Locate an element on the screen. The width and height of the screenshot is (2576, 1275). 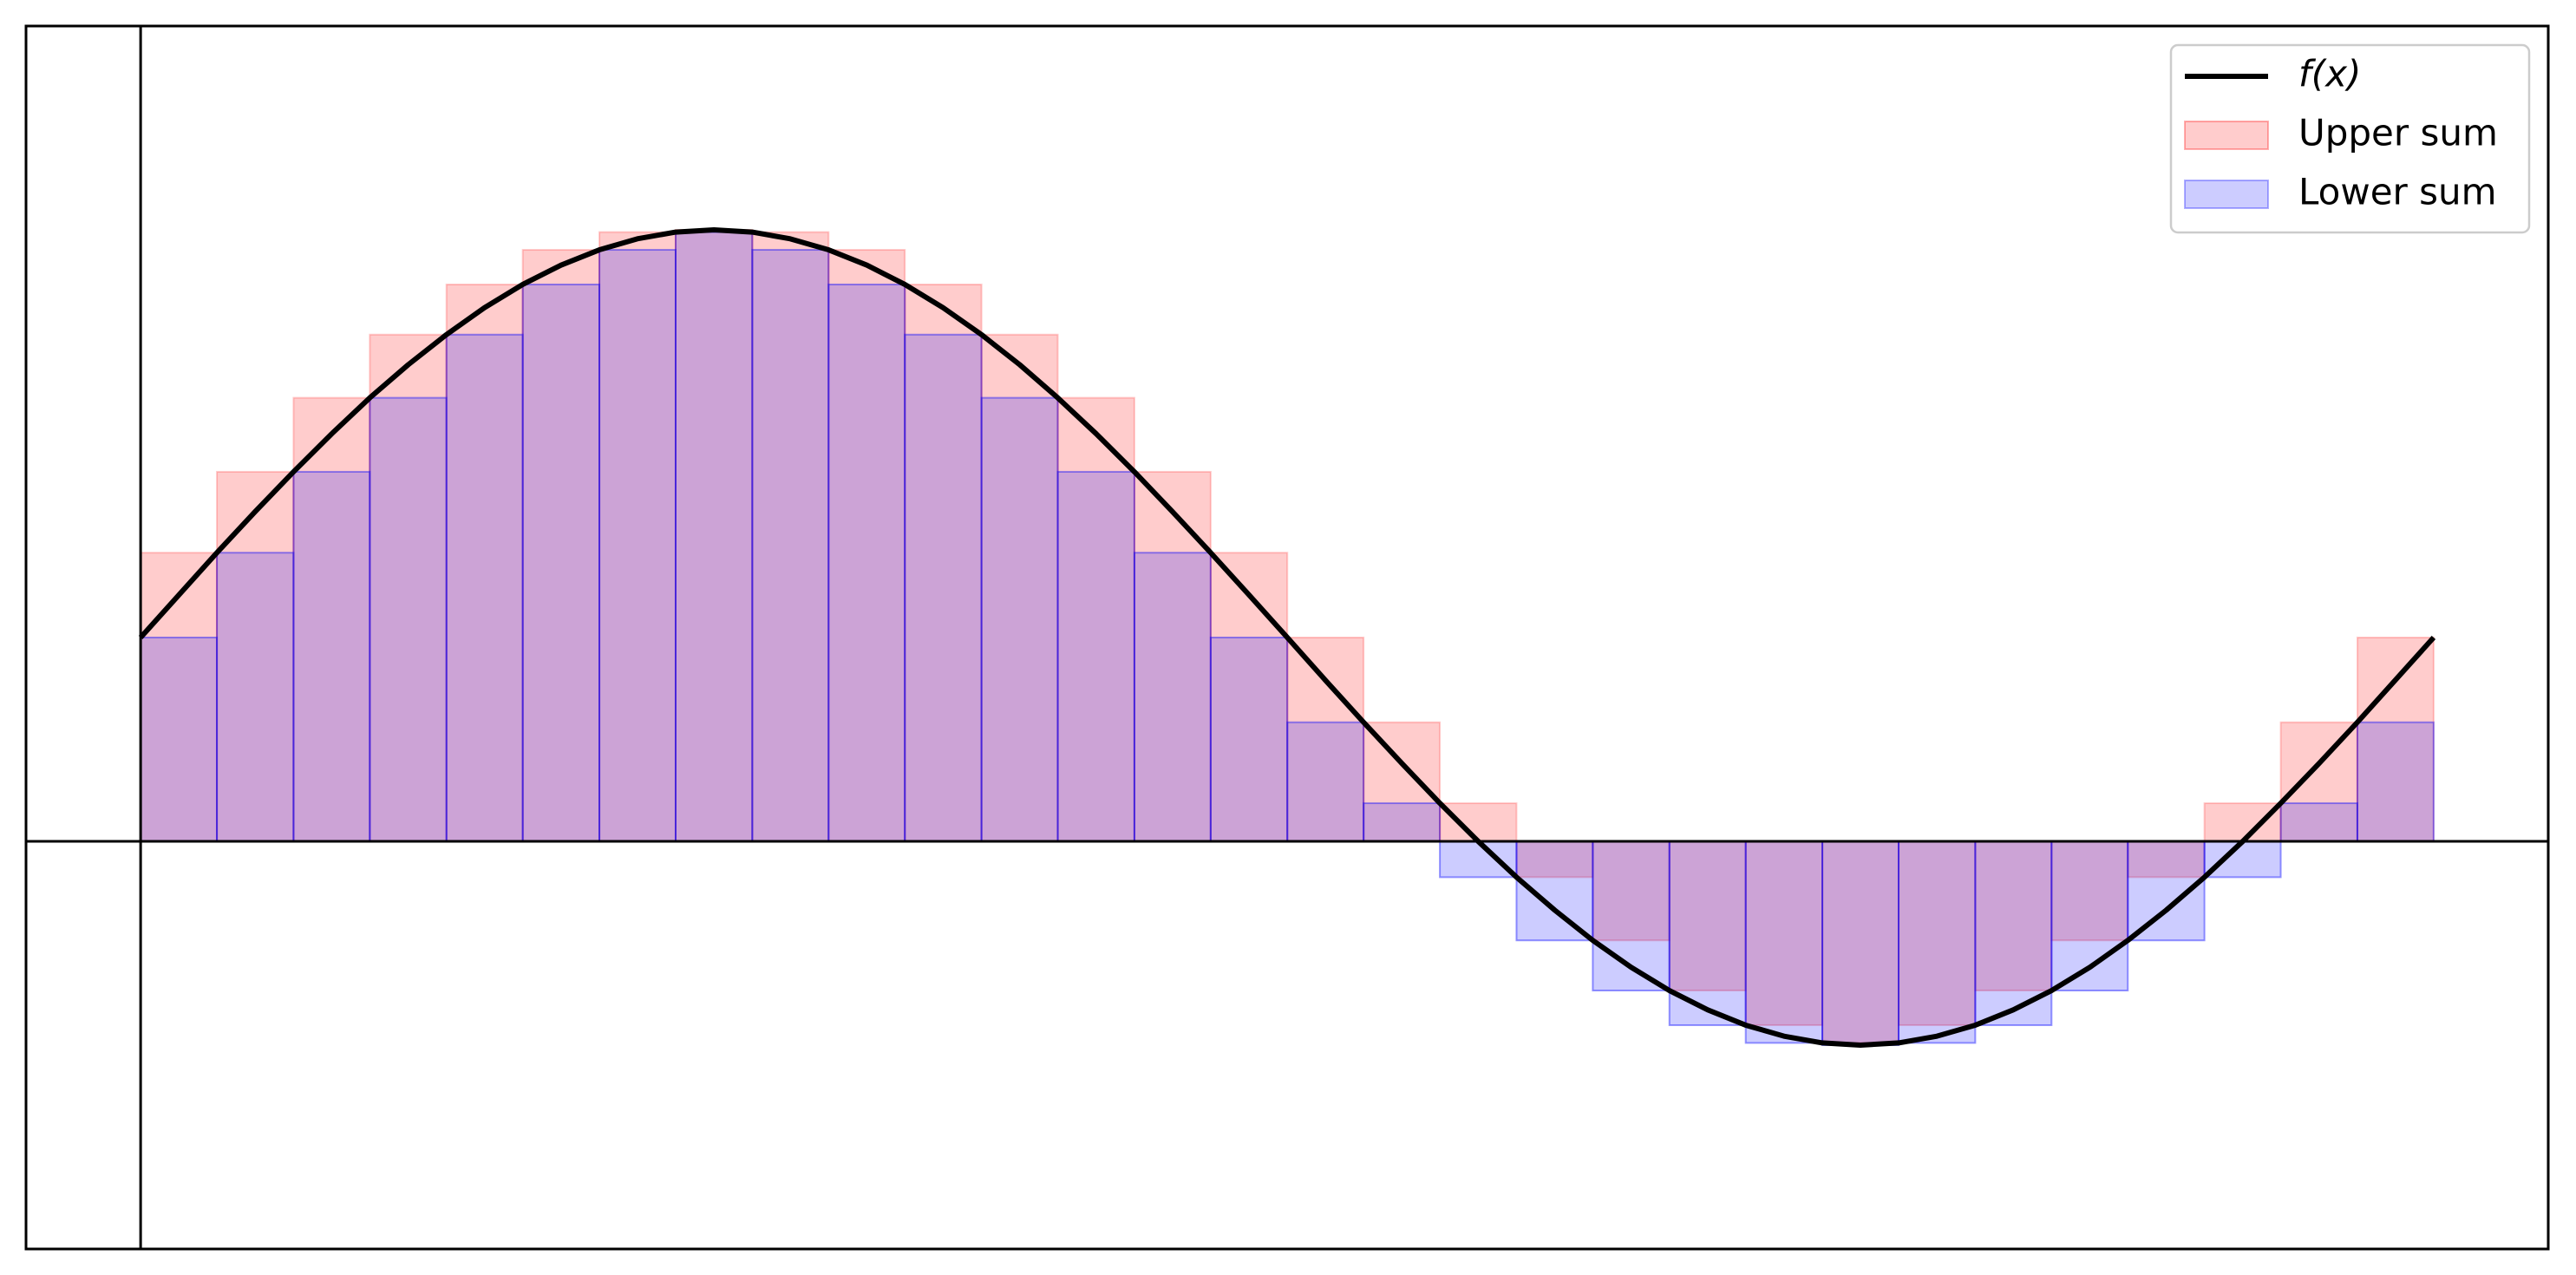
legend-label: Lower sum is located at coordinates (2397, 192).